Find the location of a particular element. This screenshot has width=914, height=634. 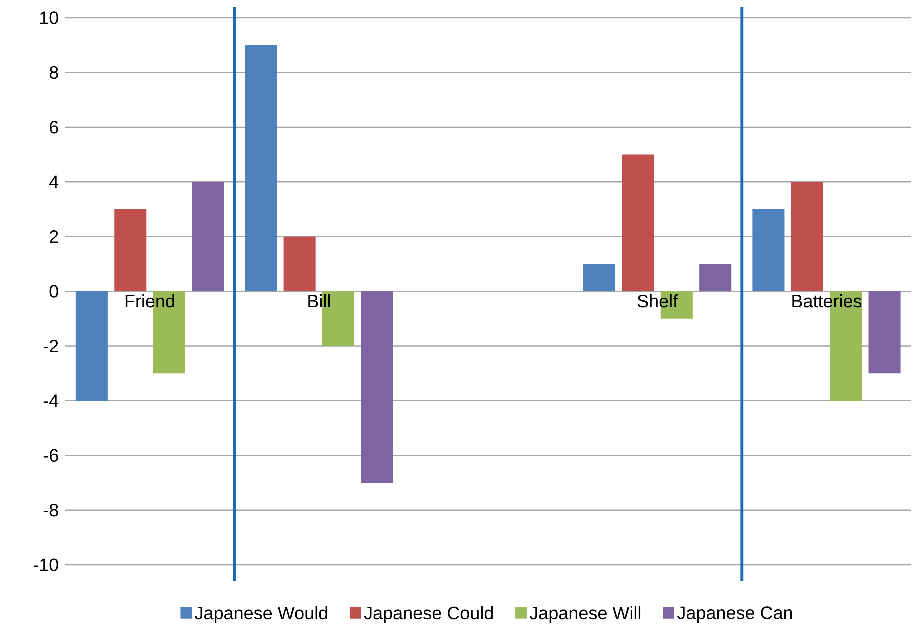

y-tick-label: 10 is located at coordinates (49, 17).